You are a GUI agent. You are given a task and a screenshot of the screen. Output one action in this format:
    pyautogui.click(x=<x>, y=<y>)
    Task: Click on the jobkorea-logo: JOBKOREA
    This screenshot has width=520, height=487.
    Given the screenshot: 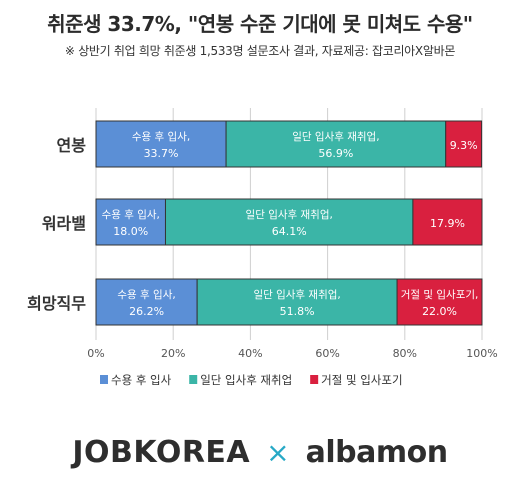 What is the action you would take?
    pyautogui.click(x=161, y=452)
    